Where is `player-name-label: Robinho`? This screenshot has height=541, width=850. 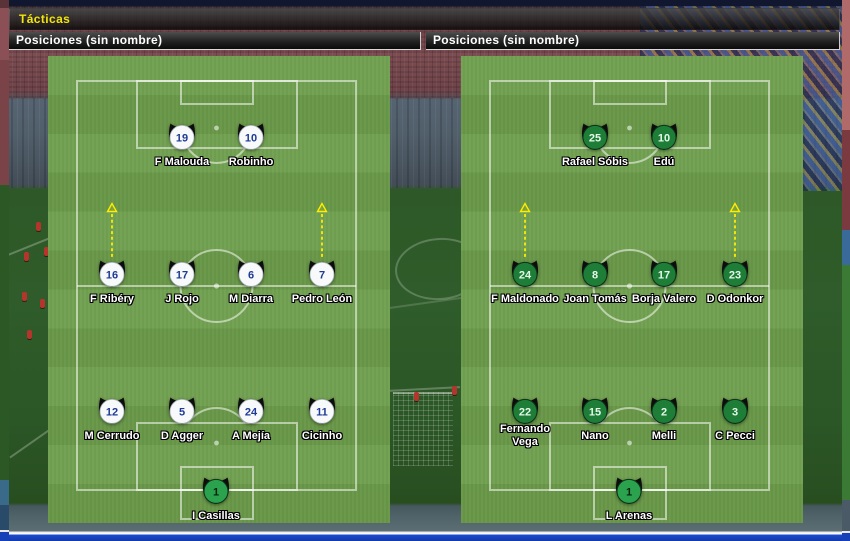 player-name-label: Robinho is located at coordinates (251, 162).